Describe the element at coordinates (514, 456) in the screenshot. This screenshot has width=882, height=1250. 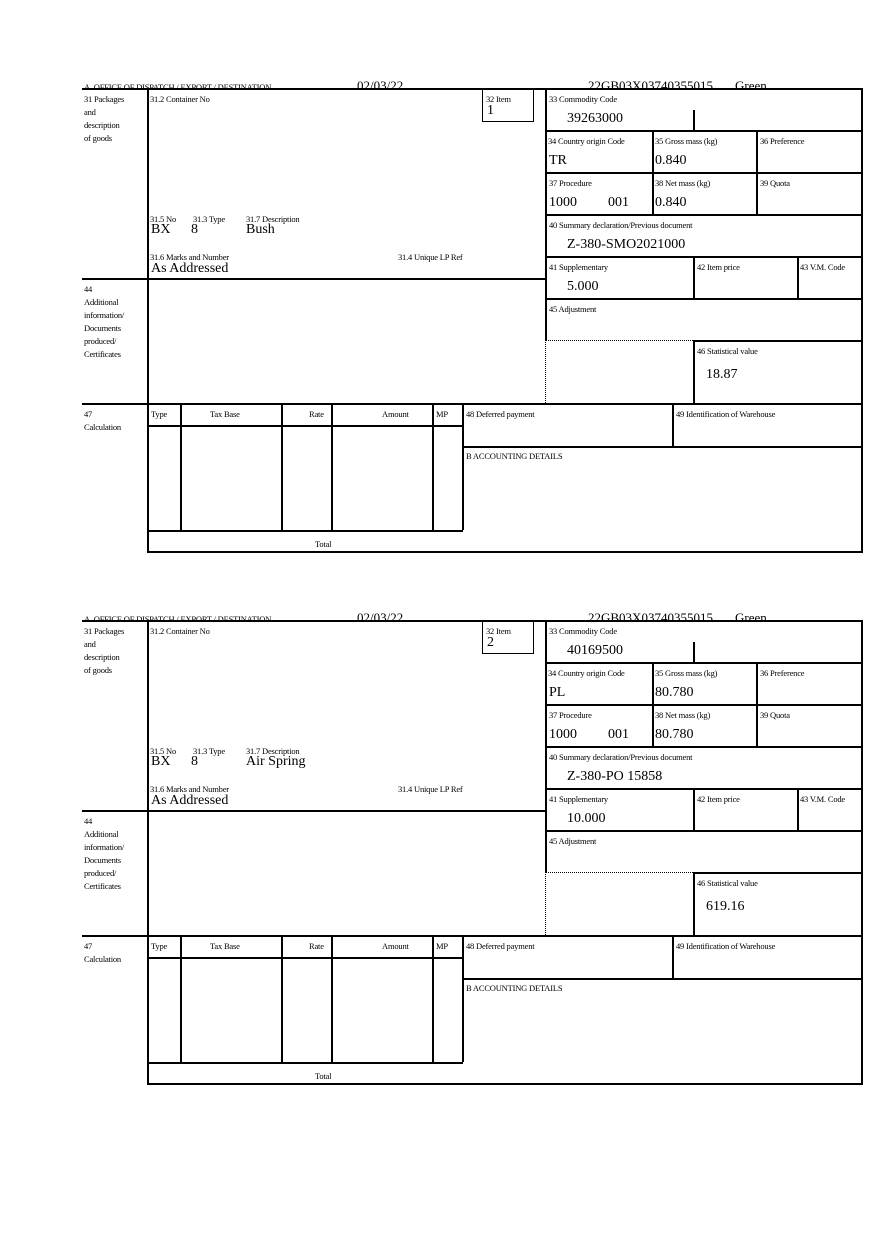
I see `accounting-details-label: B ACCOUNTING DETAILS` at that location.